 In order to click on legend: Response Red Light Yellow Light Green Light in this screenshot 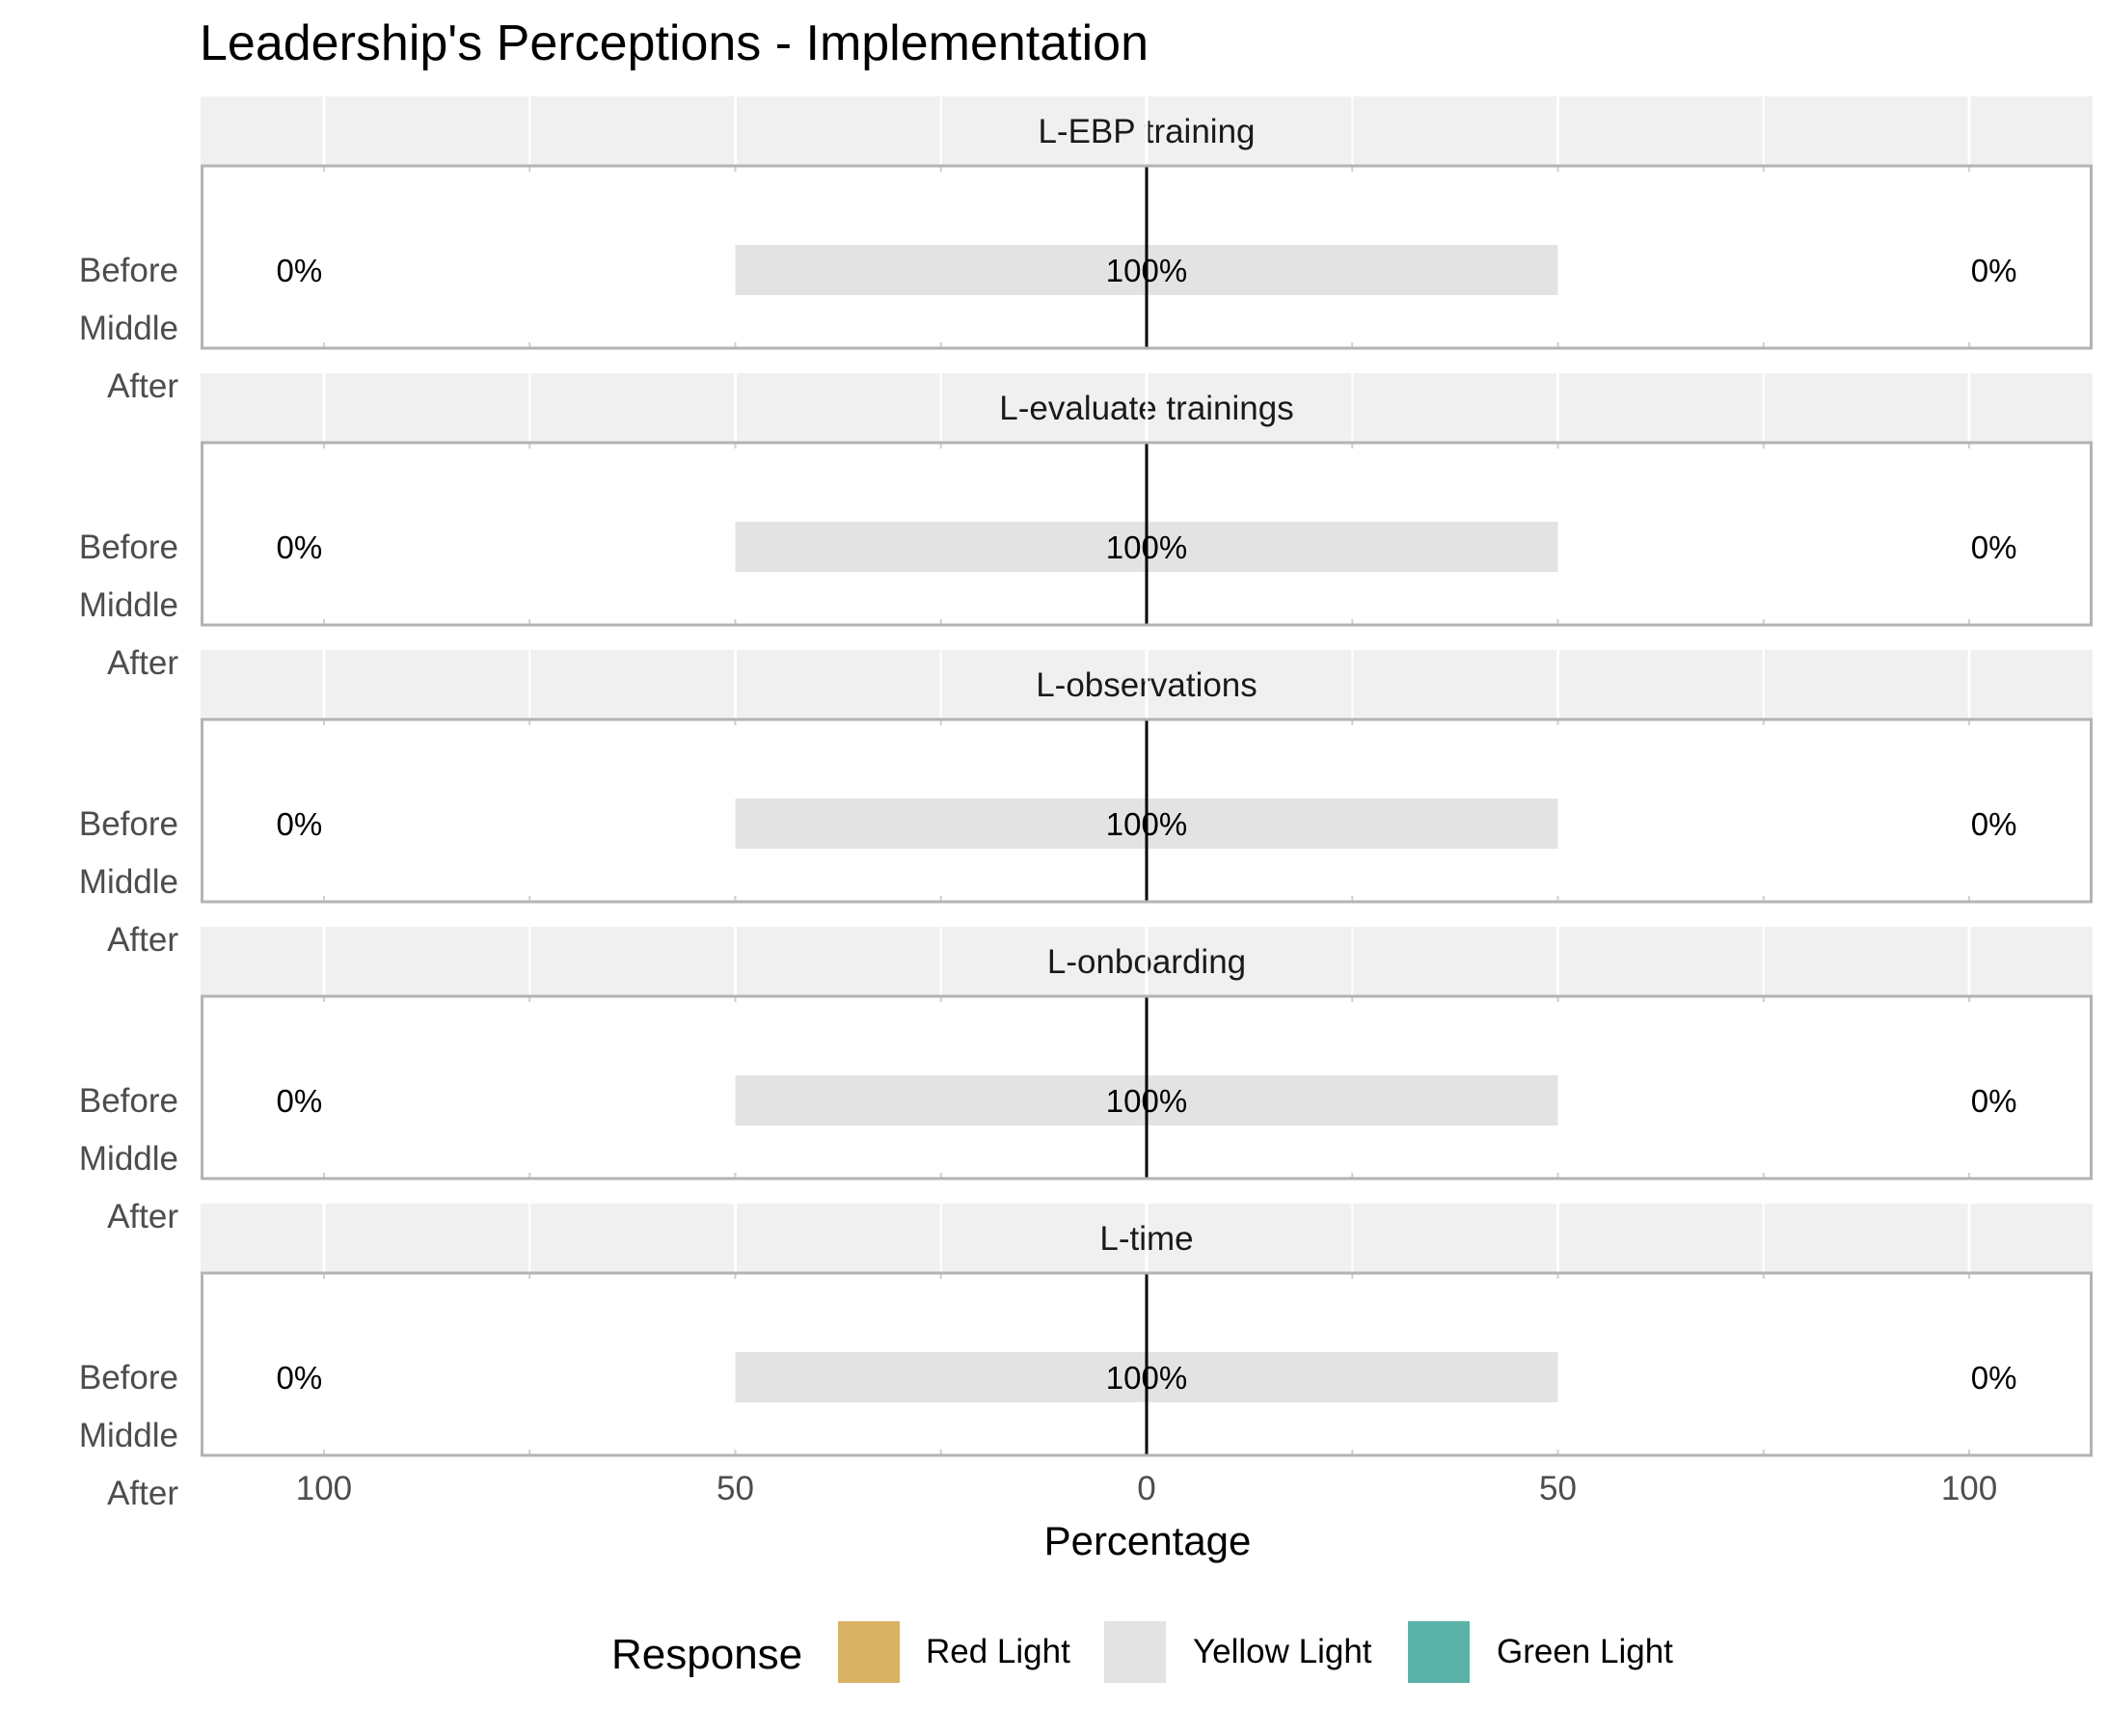, I will do `click(1142, 1652)`.